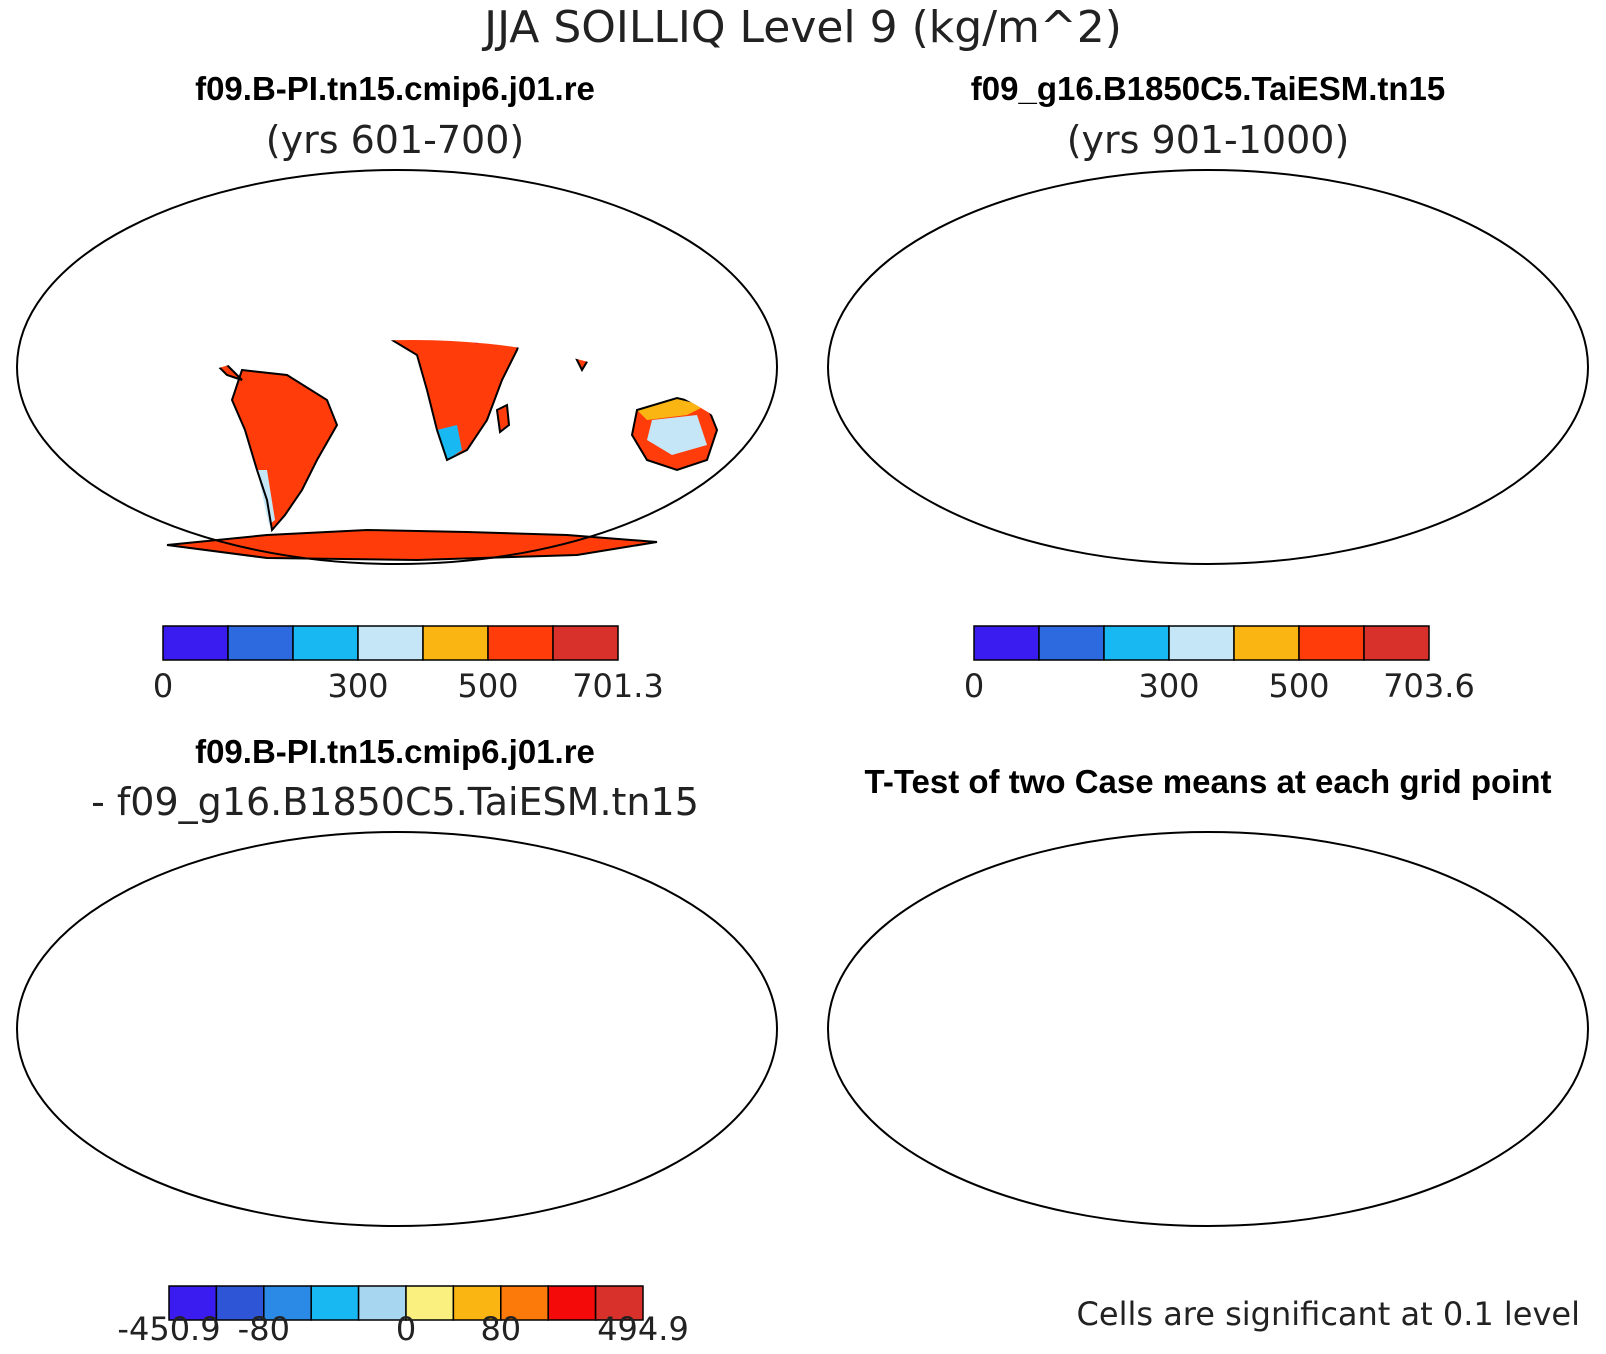 The height and width of the screenshot is (1354, 1606). Describe the element at coordinates (395, 751) in the screenshot. I see `panel-3-title: f09.B-PI.tn15.cmip6.j01.re` at that location.